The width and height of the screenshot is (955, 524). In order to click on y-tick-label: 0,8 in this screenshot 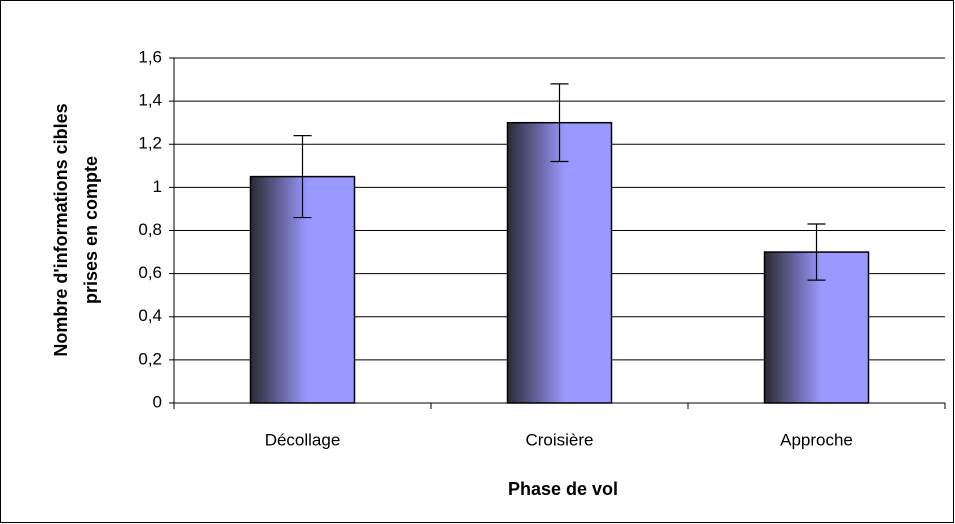, I will do `click(150, 229)`.